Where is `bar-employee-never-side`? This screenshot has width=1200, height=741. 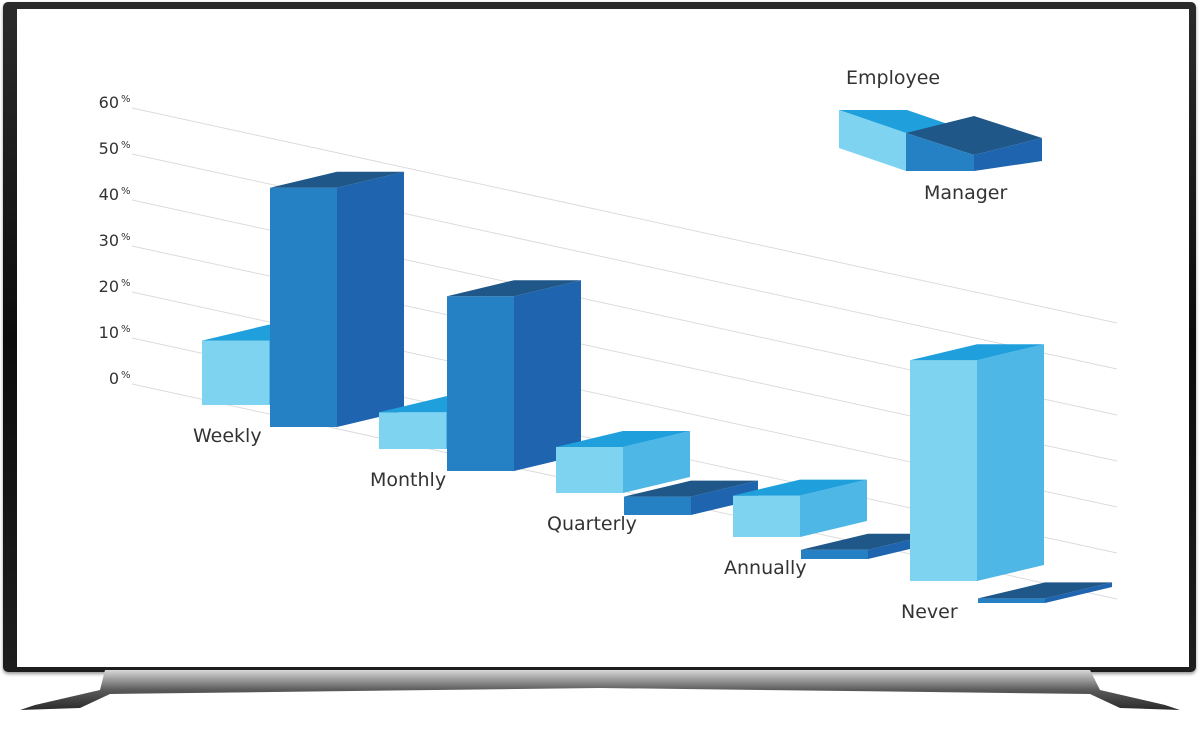 bar-employee-never-side is located at coordinates (1010, 462).